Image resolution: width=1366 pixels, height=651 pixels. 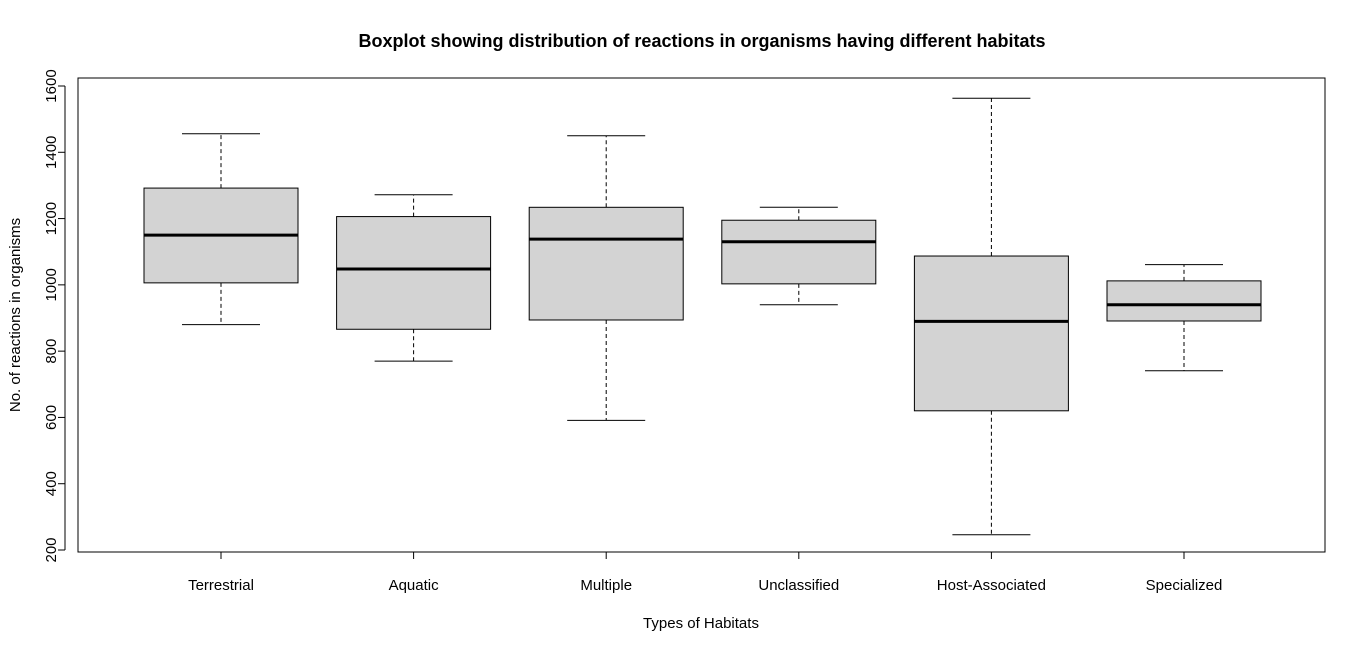 I want to click on x-tick-label: Aquatic, so click(x=414, y=585).